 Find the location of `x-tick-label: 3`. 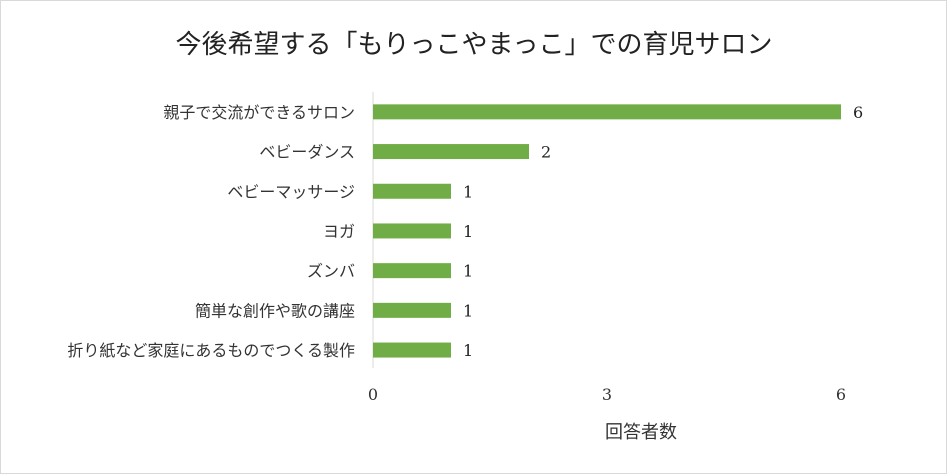

x-tick-label: 3 is located at coordinates (607, 394).